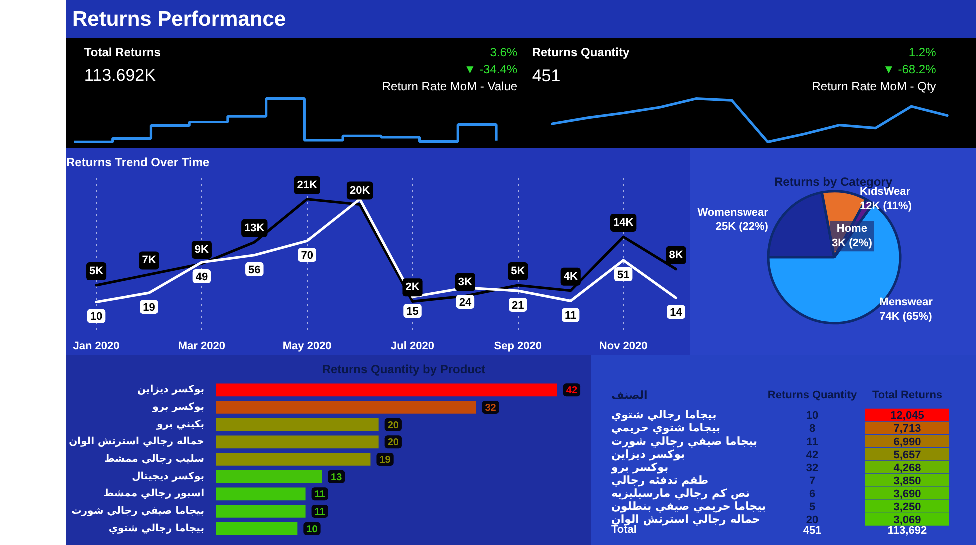 The image size is (976, 545). I want to click on text: 113,692, so click(908, 531).